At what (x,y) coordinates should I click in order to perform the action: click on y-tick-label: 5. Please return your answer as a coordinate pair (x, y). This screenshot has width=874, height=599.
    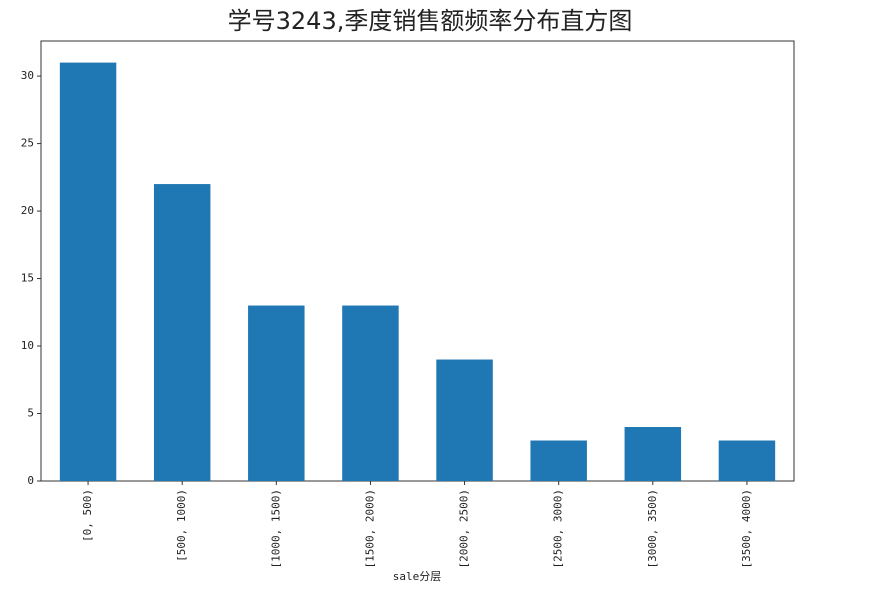
    Looking at the image, I should click on (30, 413).